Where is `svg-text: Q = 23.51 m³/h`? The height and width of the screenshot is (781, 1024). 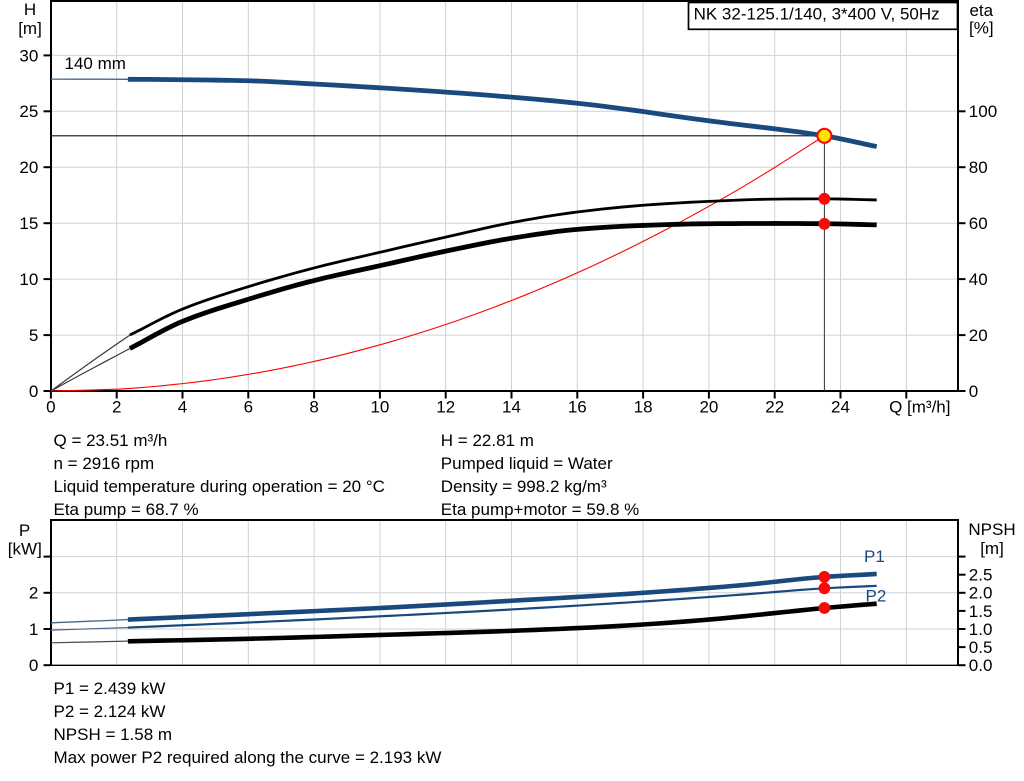 svg-text: Q = 23.51 m³/h is located at coordinates (111, 440).